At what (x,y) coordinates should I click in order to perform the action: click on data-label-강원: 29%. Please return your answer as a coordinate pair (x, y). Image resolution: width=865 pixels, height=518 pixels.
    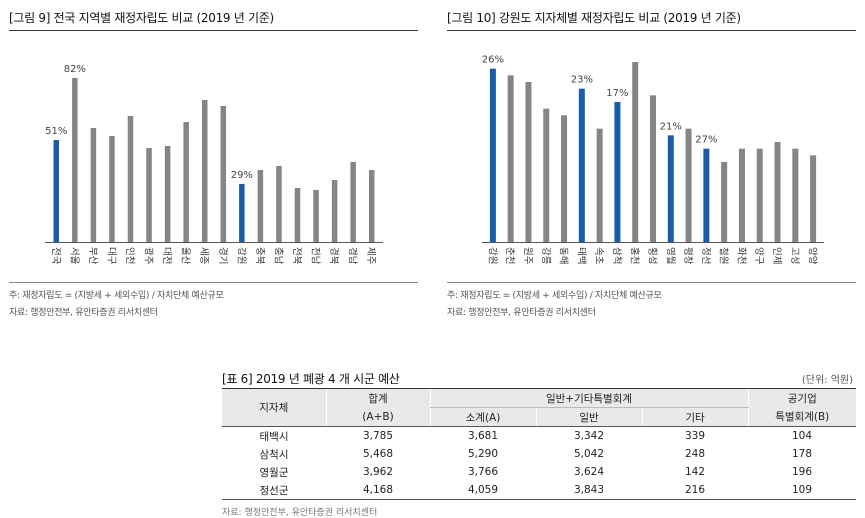
    Looking at the image, I should click on (242, 175).